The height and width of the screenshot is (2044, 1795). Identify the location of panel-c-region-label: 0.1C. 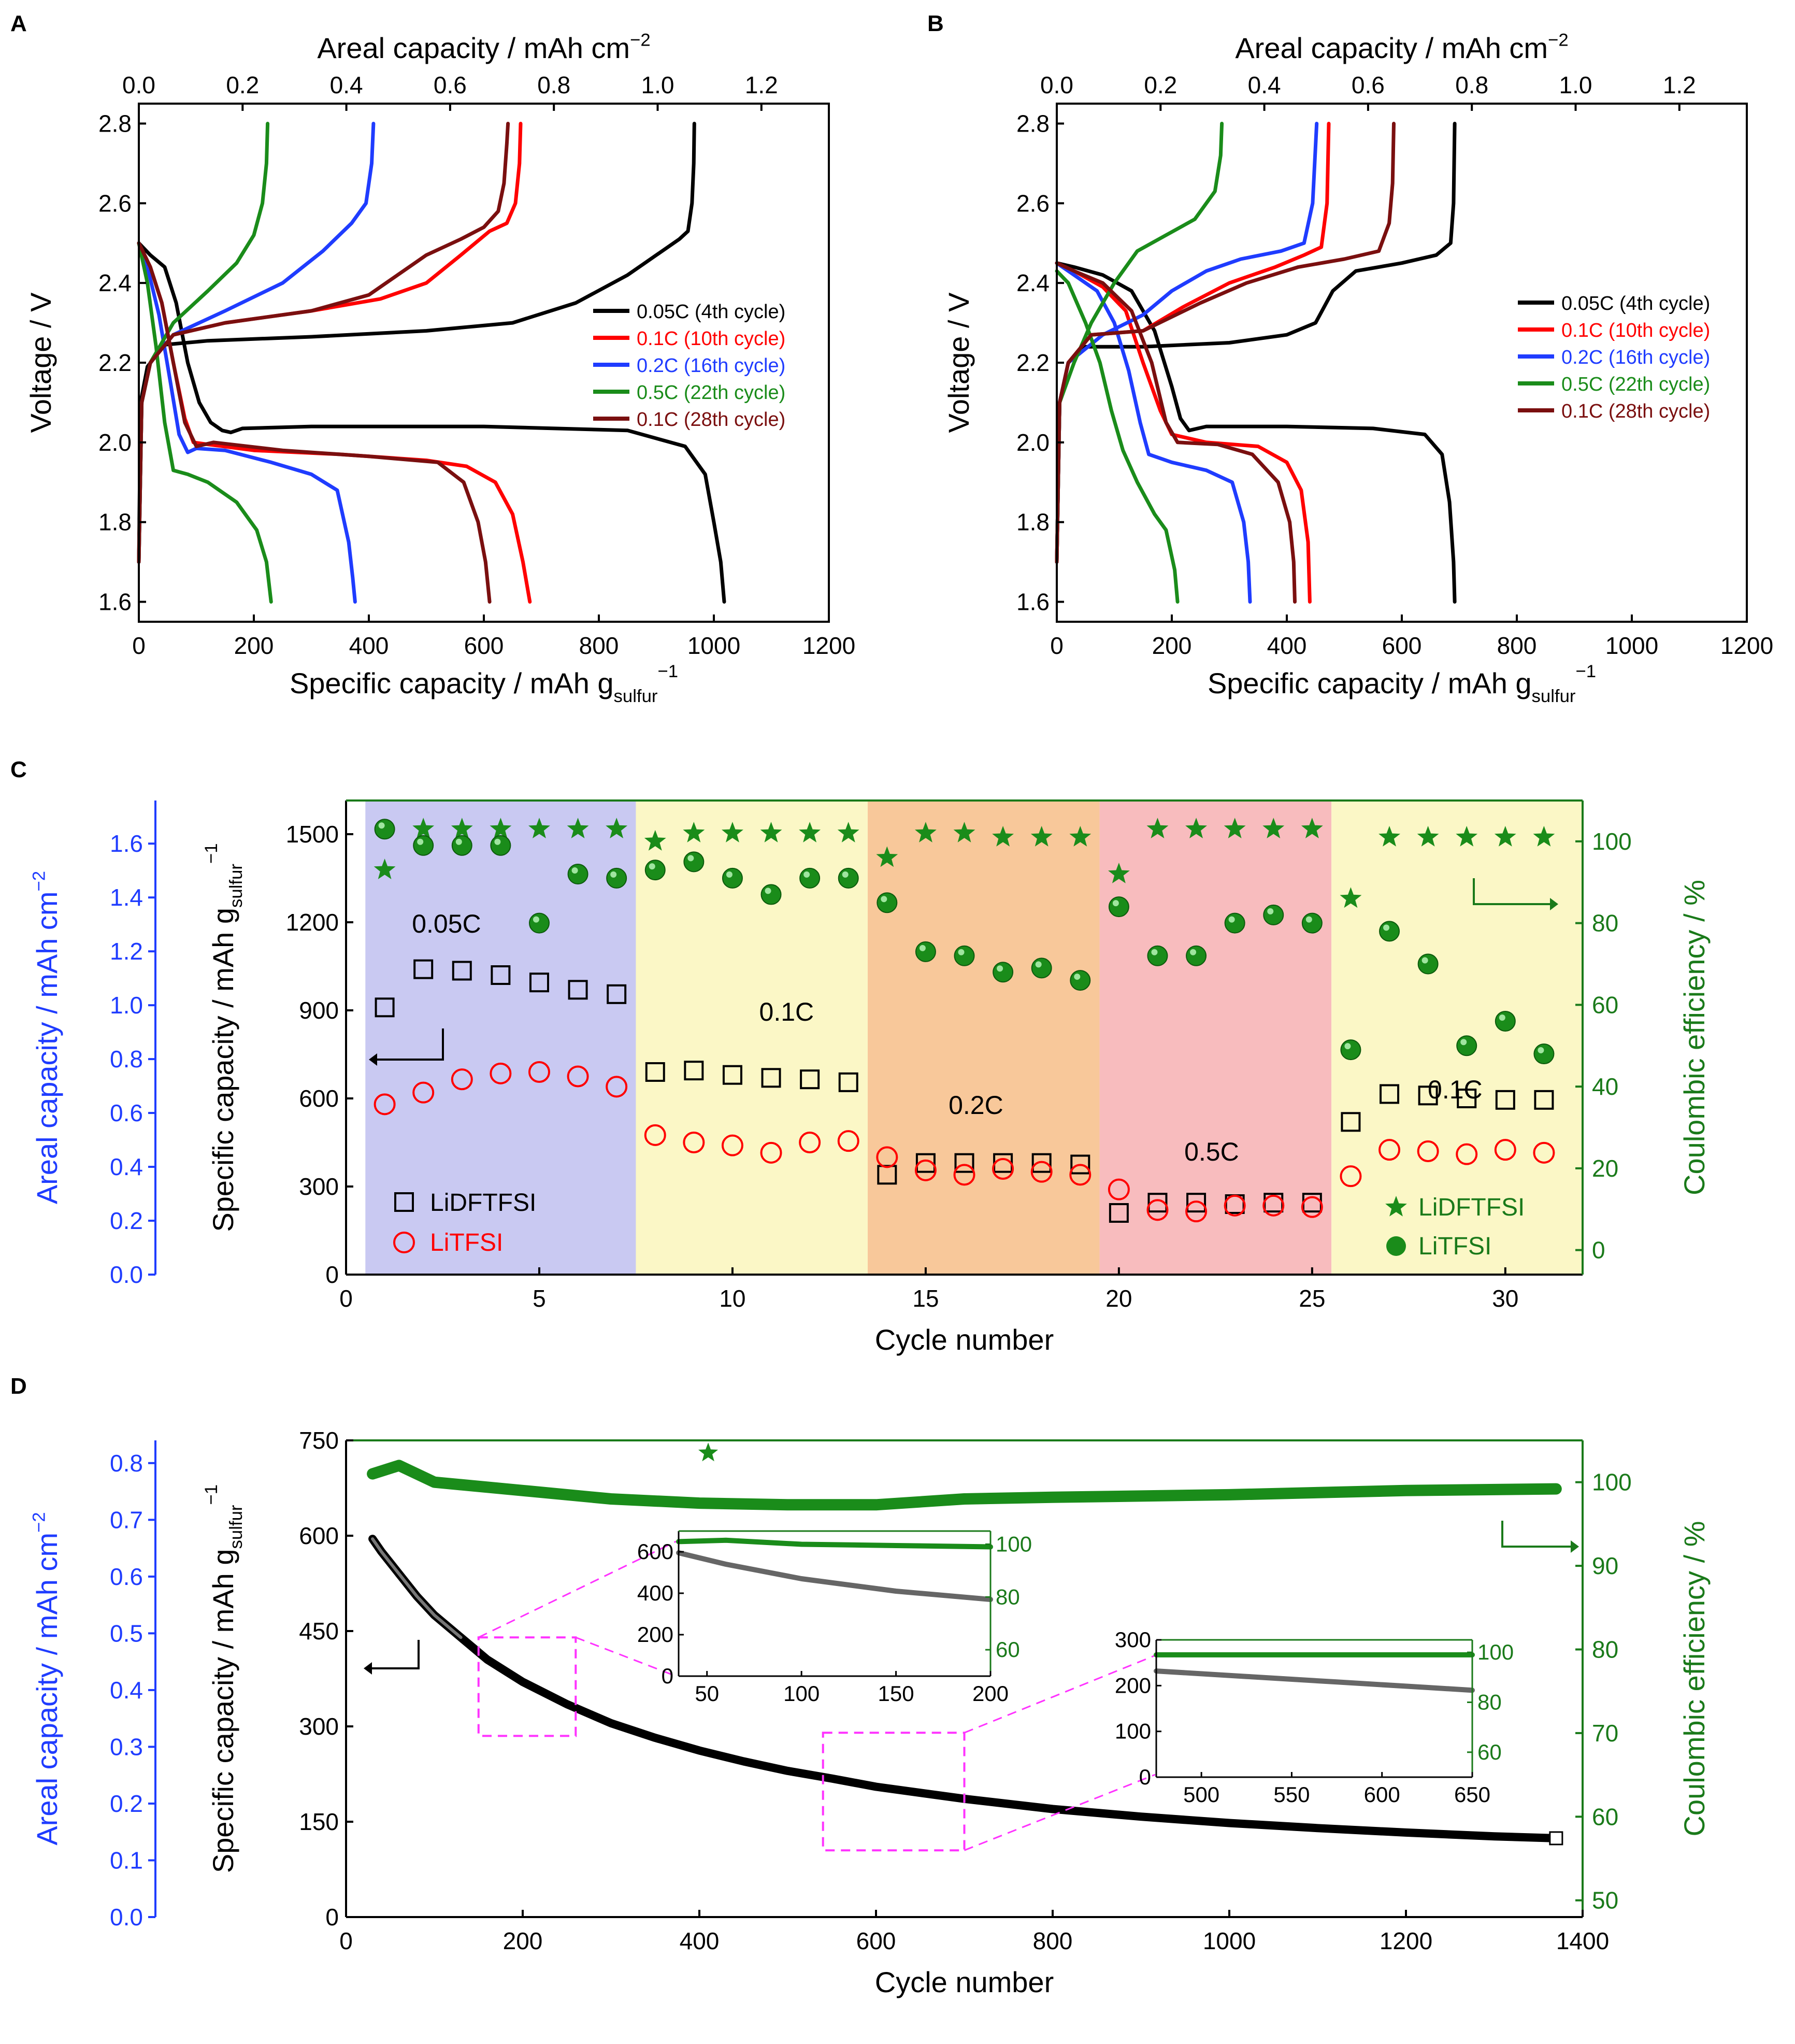
(1455, 1089).